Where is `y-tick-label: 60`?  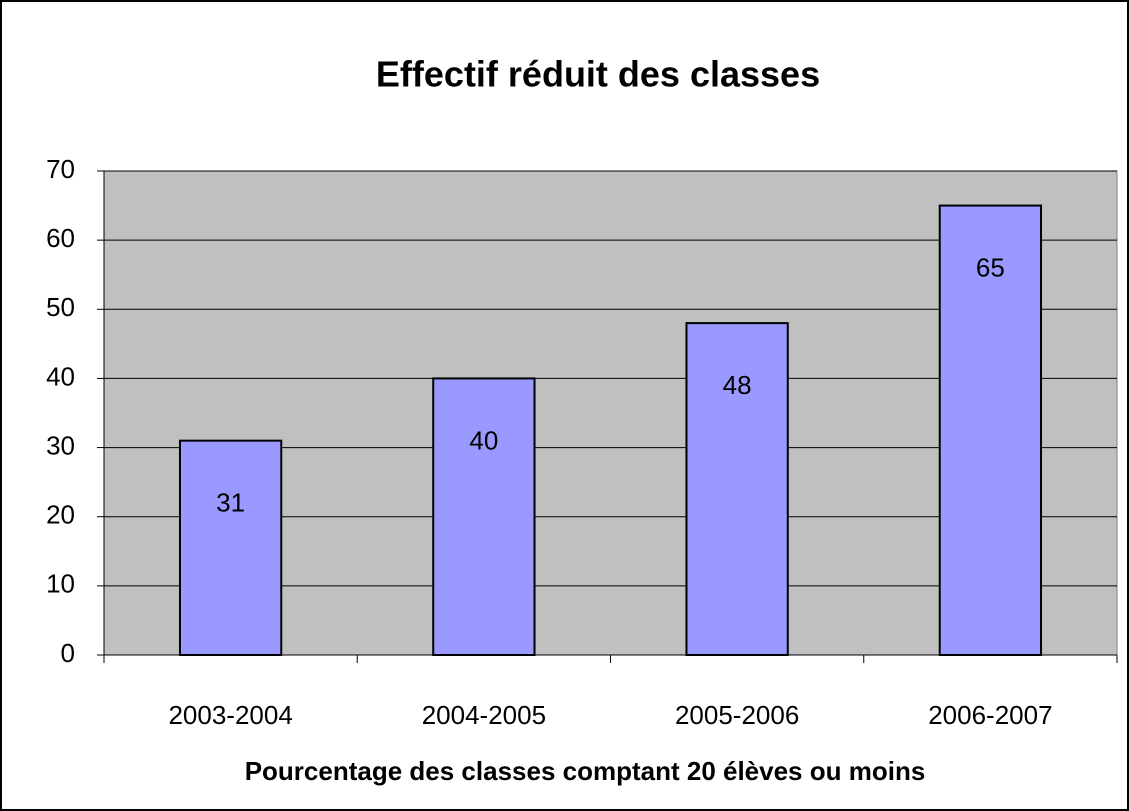
y-tick-label: 60 is located at coordinates (60, 238).